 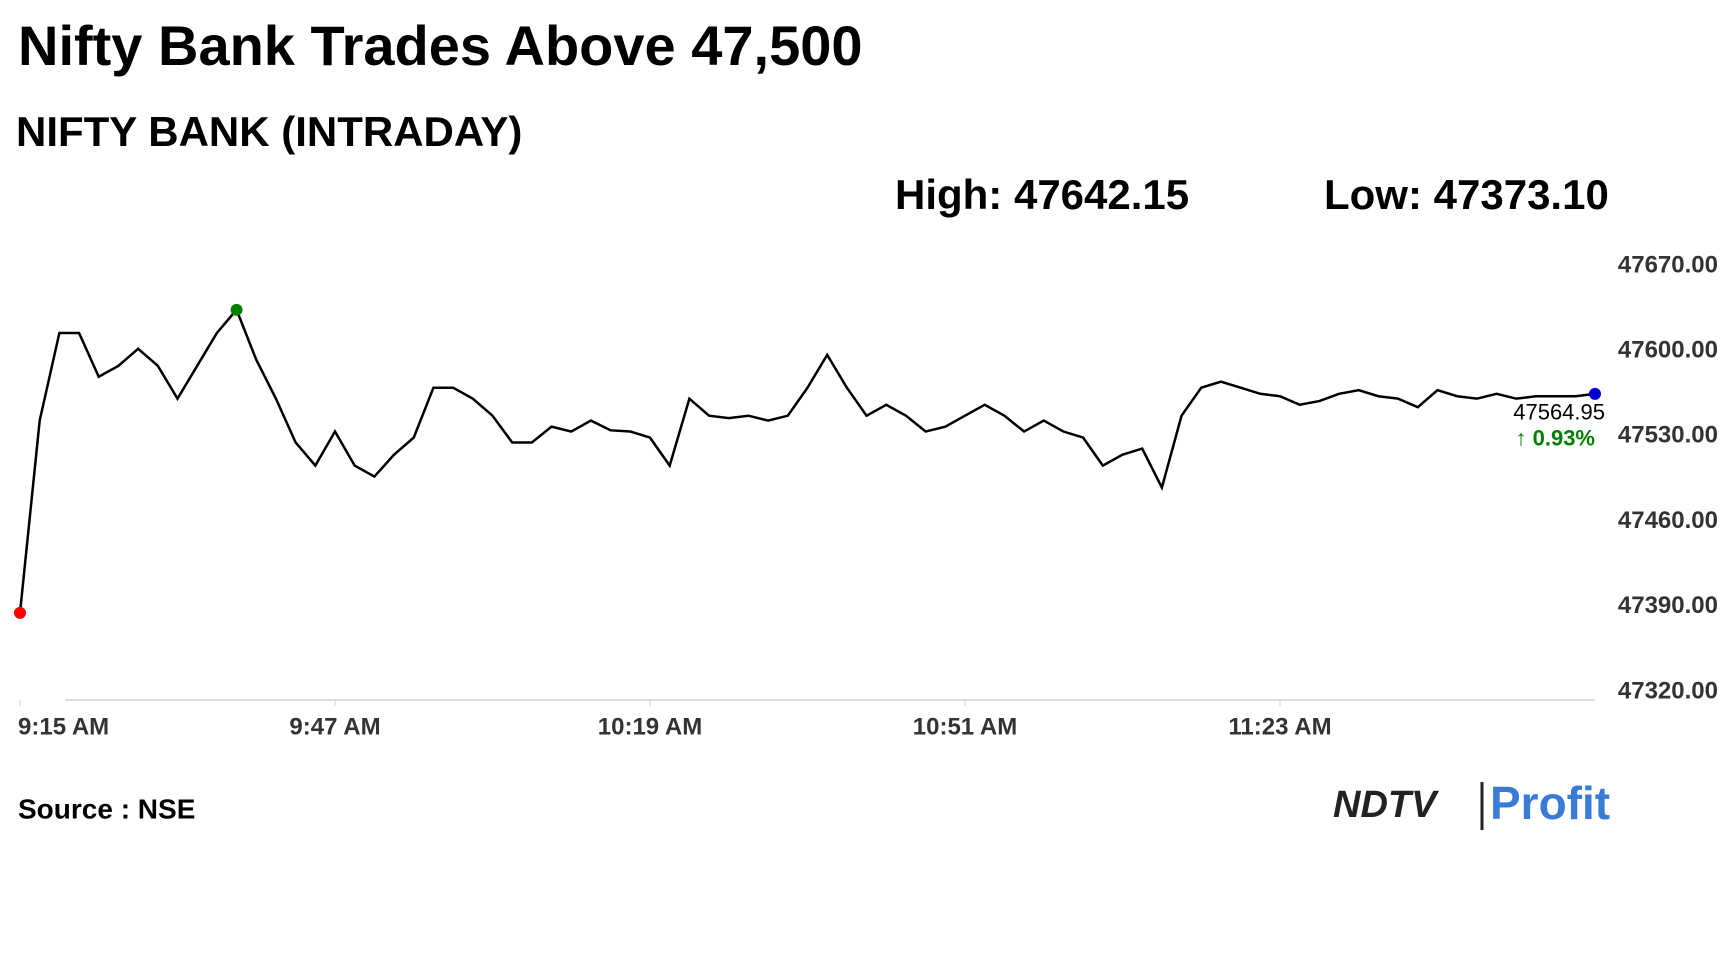 What do you see at coordinates (106, 808) in the screenshot?
I see `source: Source : NSE` at bounding box center [106, 808].